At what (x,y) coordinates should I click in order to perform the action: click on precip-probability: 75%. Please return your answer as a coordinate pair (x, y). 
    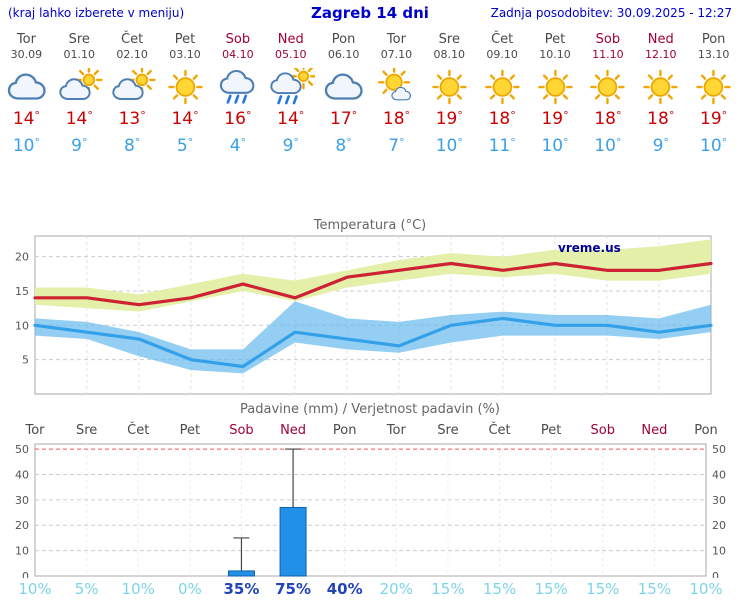
    Looking at the image, I should click on (293, 589).